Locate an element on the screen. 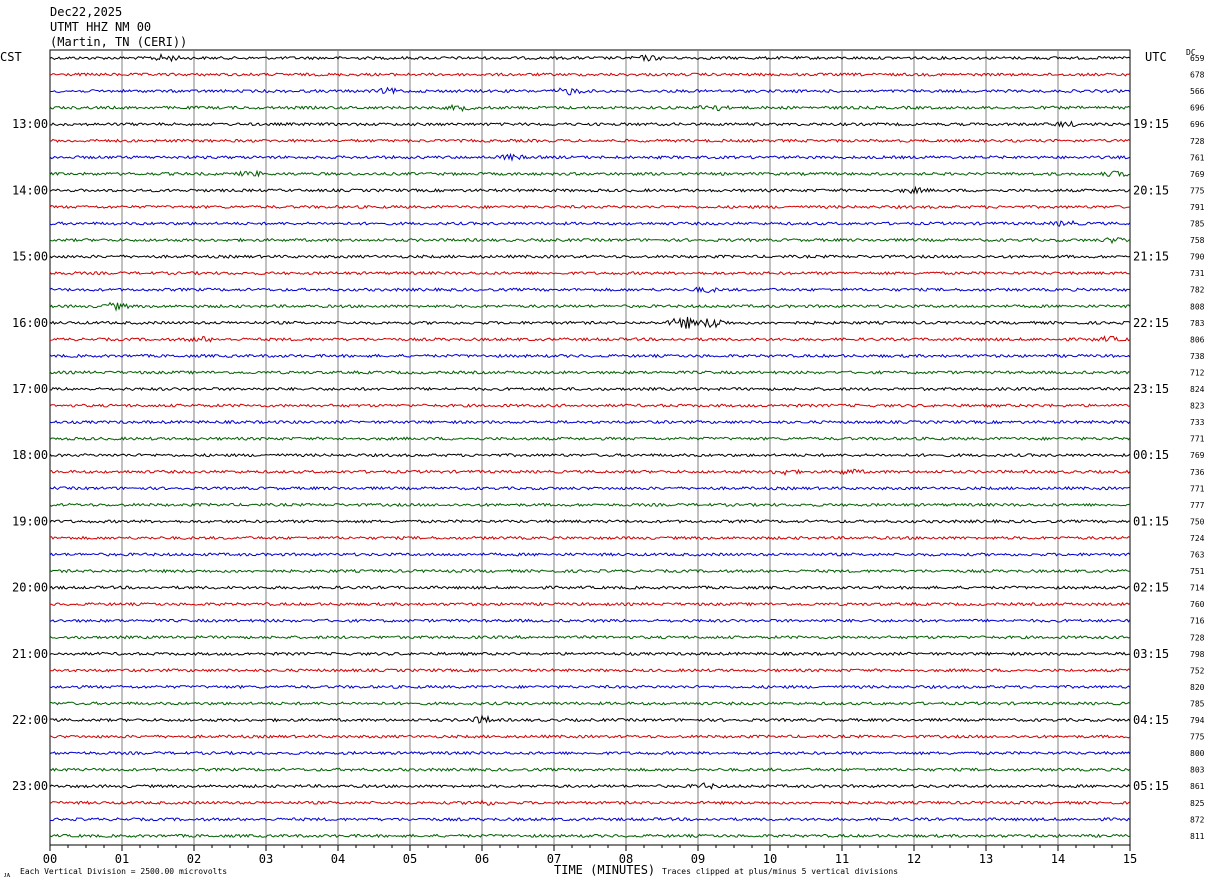  utc-hour-label: 00:15 is located at coordinates (1151, 455).